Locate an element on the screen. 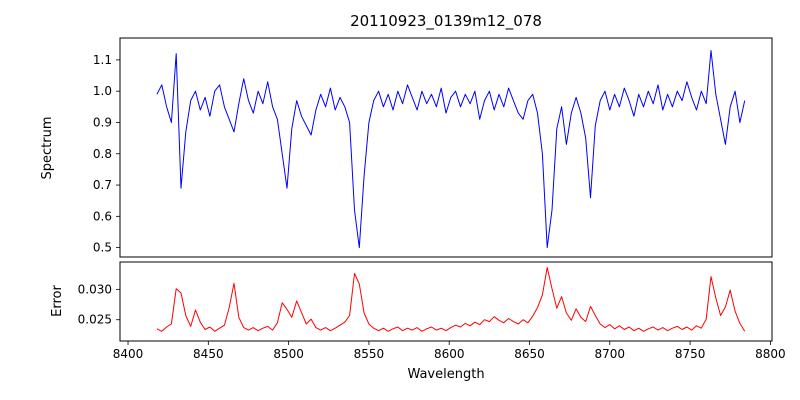 This screenshot has width=800, height=400. error-x-tick-label: 8600 is located at coordinates (449, 354).